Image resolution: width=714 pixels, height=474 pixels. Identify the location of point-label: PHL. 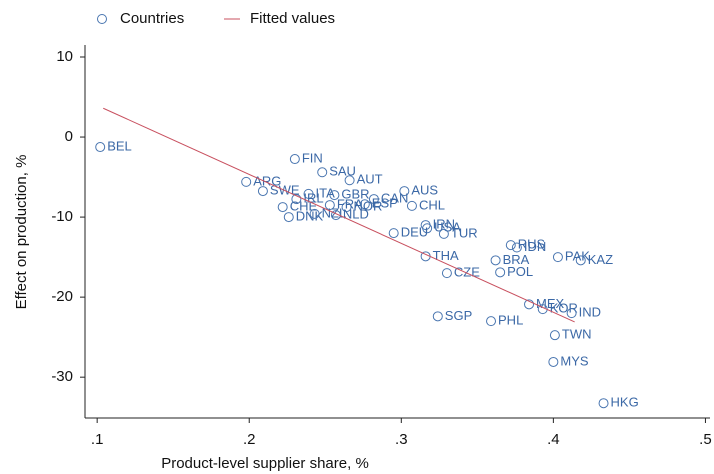
(510, 320).